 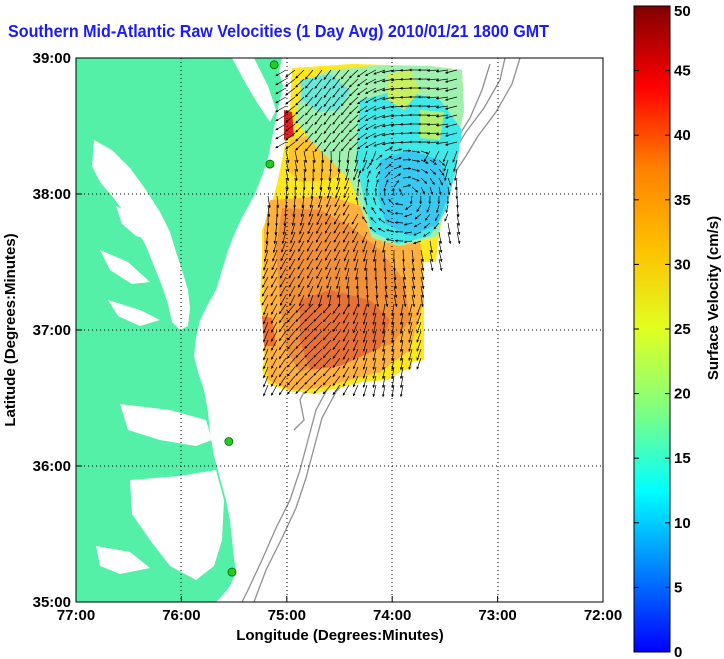 What do you see at coordinates (678, 651) in the screenshot?
I see `colorbar-tick-label: 0` at bounding box center [678, 651].